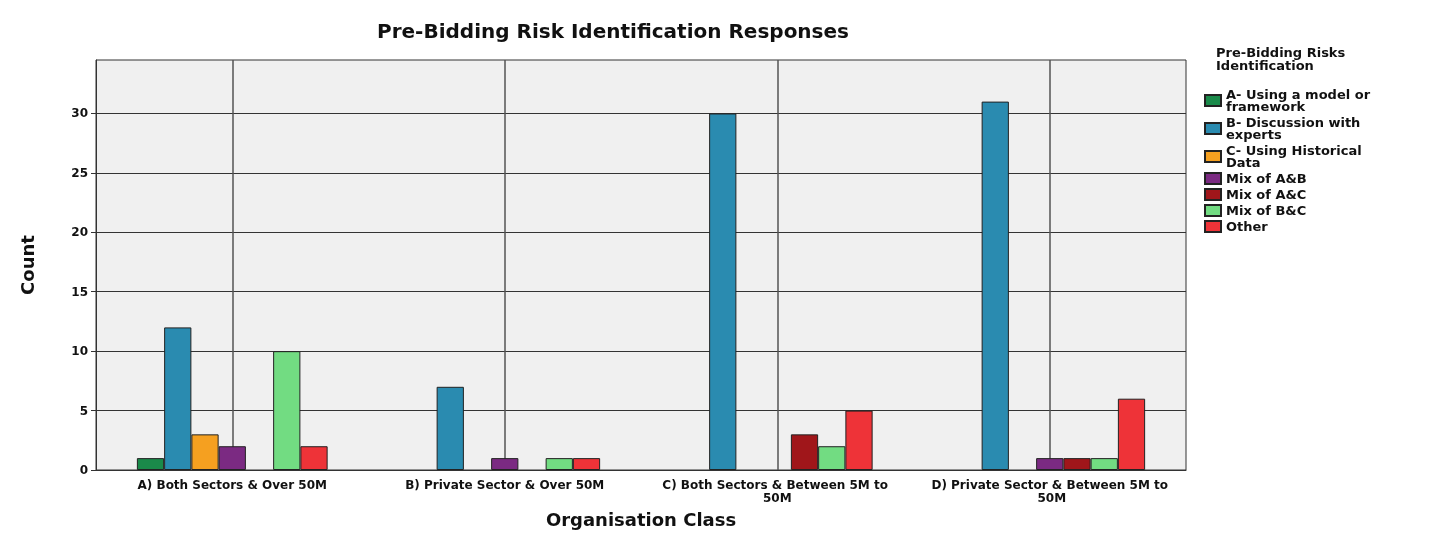  I want to click on y-tick-label: 15, so click(79, 291).